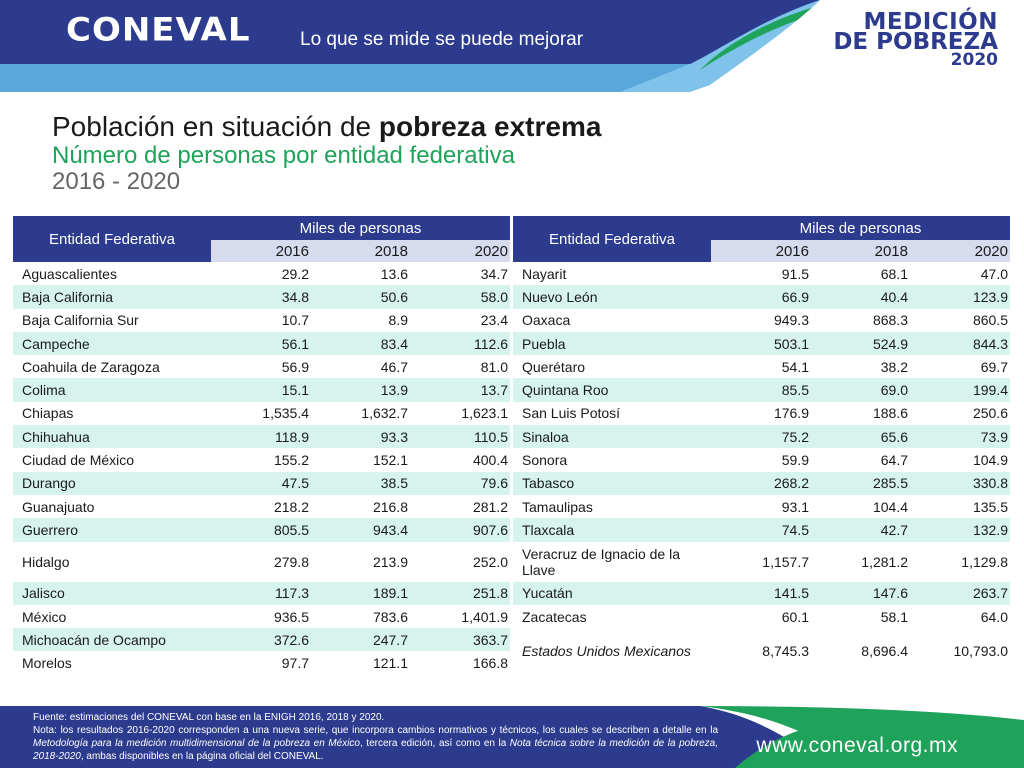 The width and height of the screenshot is (1024, 768). What do you see at coordinates (795, 460) in the screenshot?
I see `value-2016: 59.9` at bounding box center [795, 460].